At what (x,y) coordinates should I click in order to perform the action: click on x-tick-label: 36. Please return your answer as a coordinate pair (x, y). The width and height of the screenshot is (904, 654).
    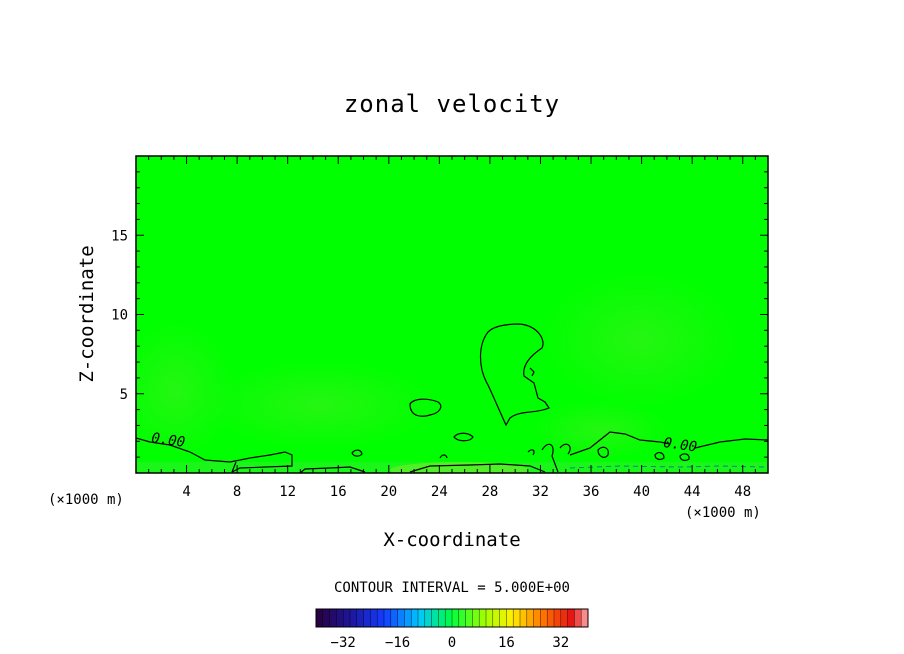
    Looking at the image, I should click on (591, 492).